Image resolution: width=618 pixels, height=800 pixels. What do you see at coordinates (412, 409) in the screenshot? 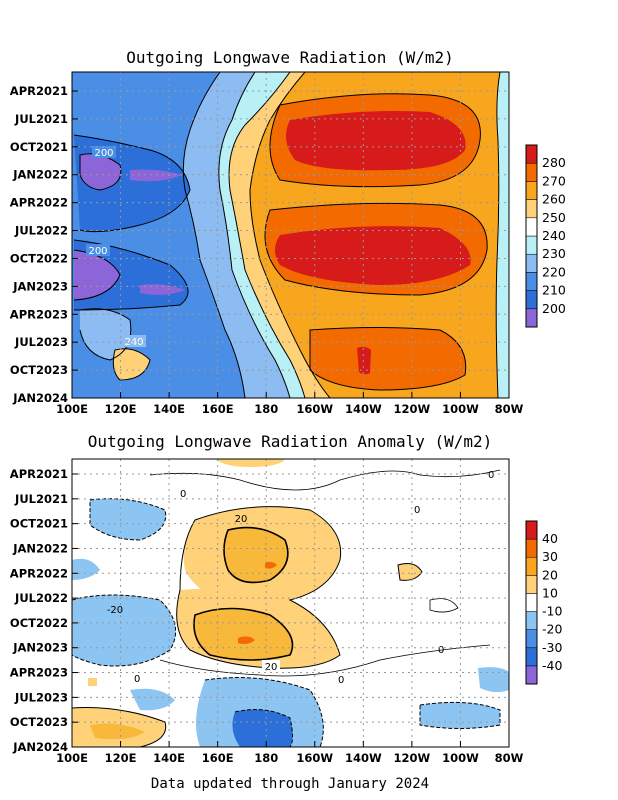
I see `chart1-x-tick-label: 120W` at bounding box center [412, 409].